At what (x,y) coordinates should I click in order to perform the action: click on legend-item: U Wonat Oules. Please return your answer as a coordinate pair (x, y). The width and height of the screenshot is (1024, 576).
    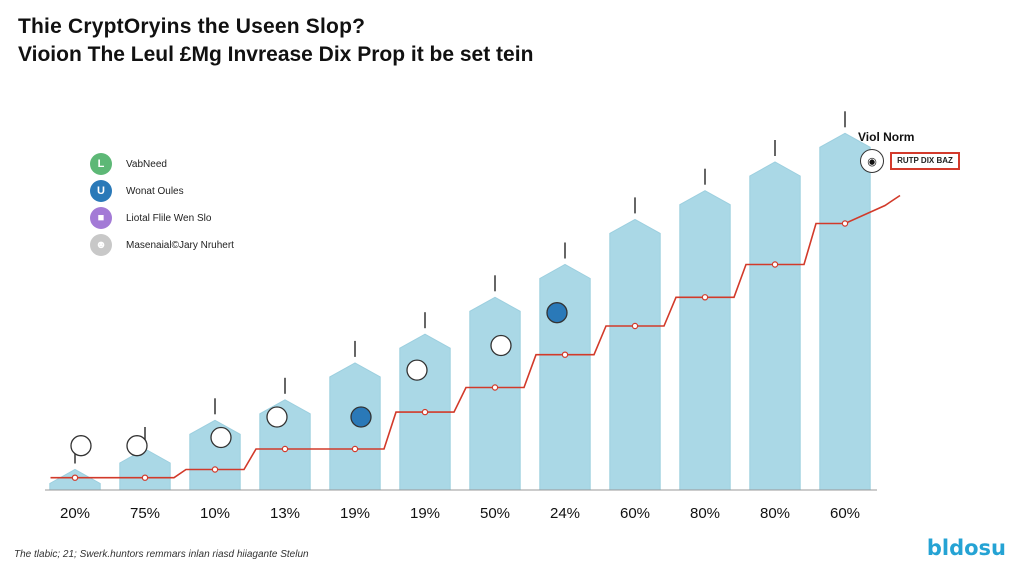
    Looking at the image, I should click on (200, 191).